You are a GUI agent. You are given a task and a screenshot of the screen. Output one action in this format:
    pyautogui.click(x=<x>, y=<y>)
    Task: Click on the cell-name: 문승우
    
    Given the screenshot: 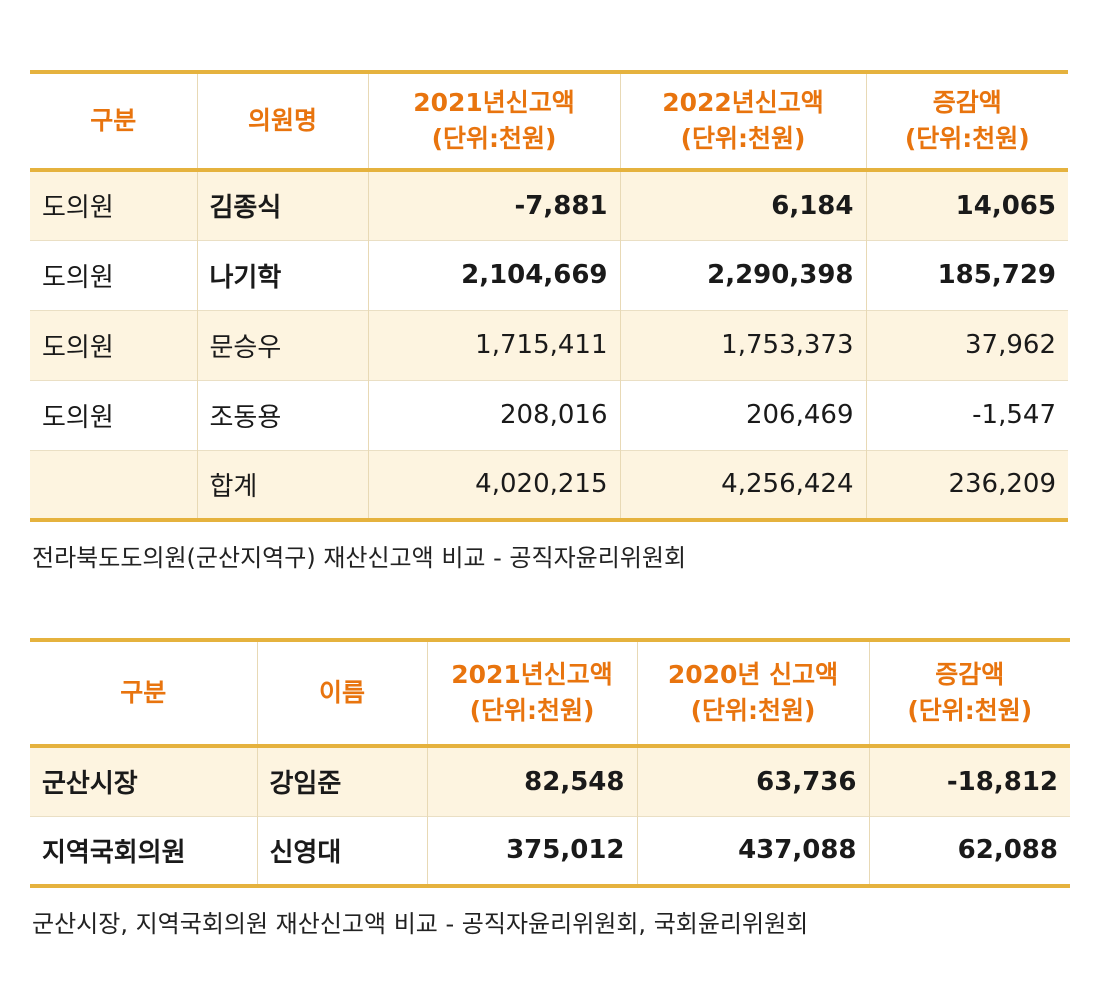 What is the action you would take?
    pyautogui.click(x=282, y=345)
    